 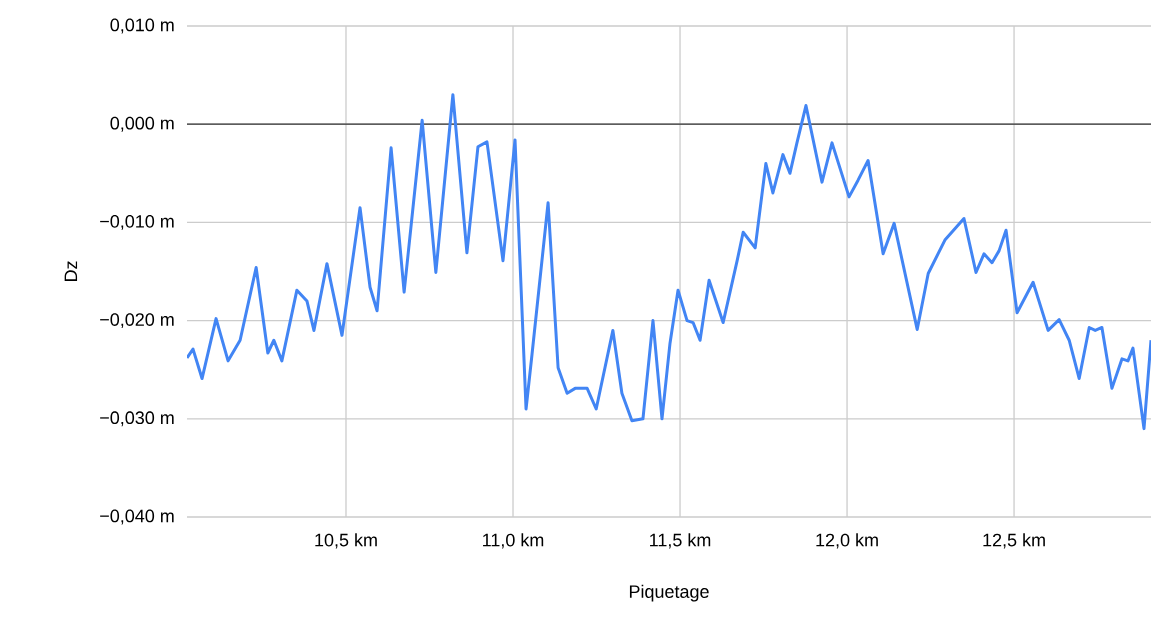 What do you see at coordinates (137, 517) in the screenshot?
I see `y-tick-label: −0,040 m` at bounding box center [137, 517].